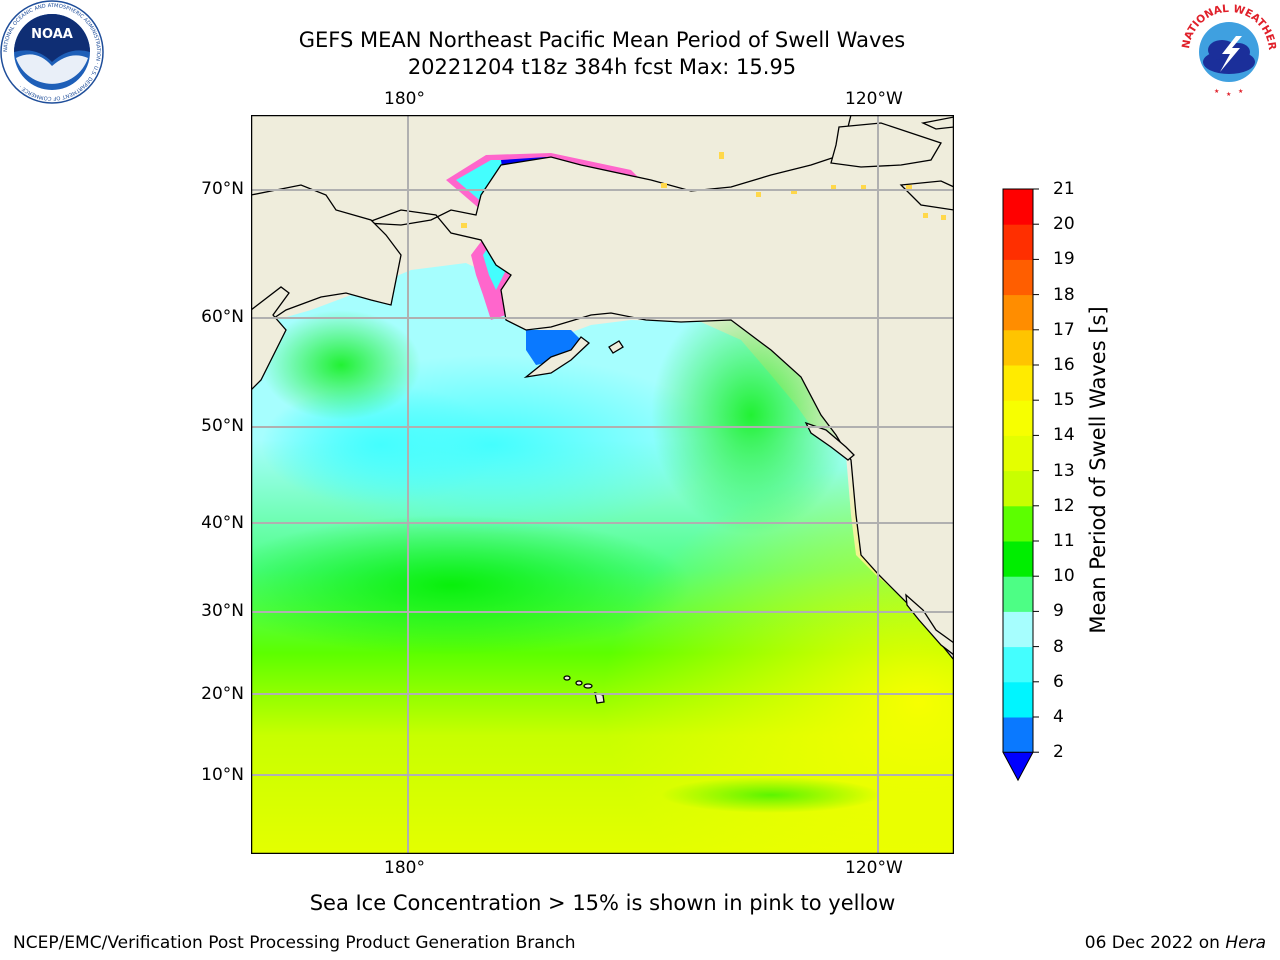 Image resolution: width=1280 pixels, height=960 pixels. Describe the element at coordinates (1245, 943) in the screenshot. I see `footer-host: Hera` at that location.